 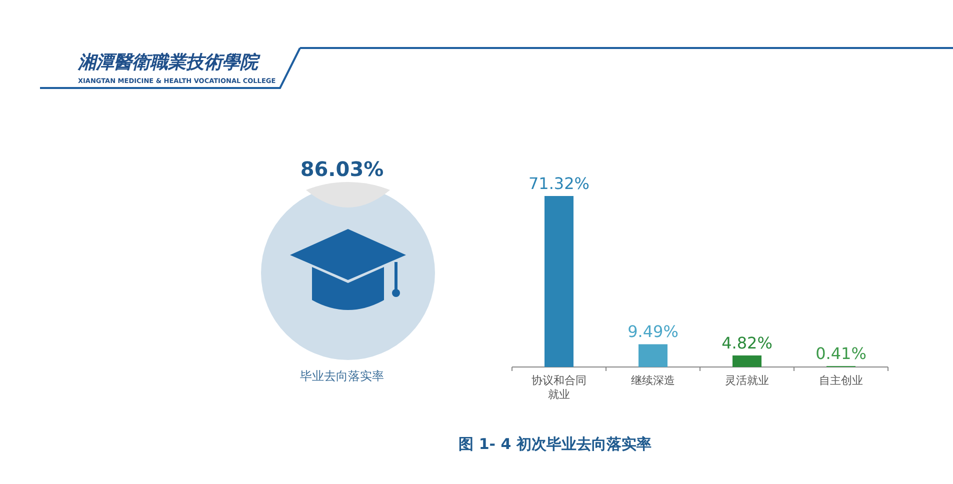 I want to click on data-label: 4.82%, so click(x=747, y=342).